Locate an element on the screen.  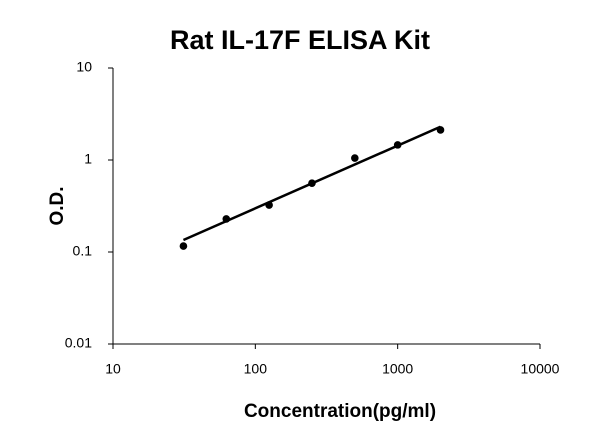
x-tick-label: 10 is located at coordinates (113, 369).